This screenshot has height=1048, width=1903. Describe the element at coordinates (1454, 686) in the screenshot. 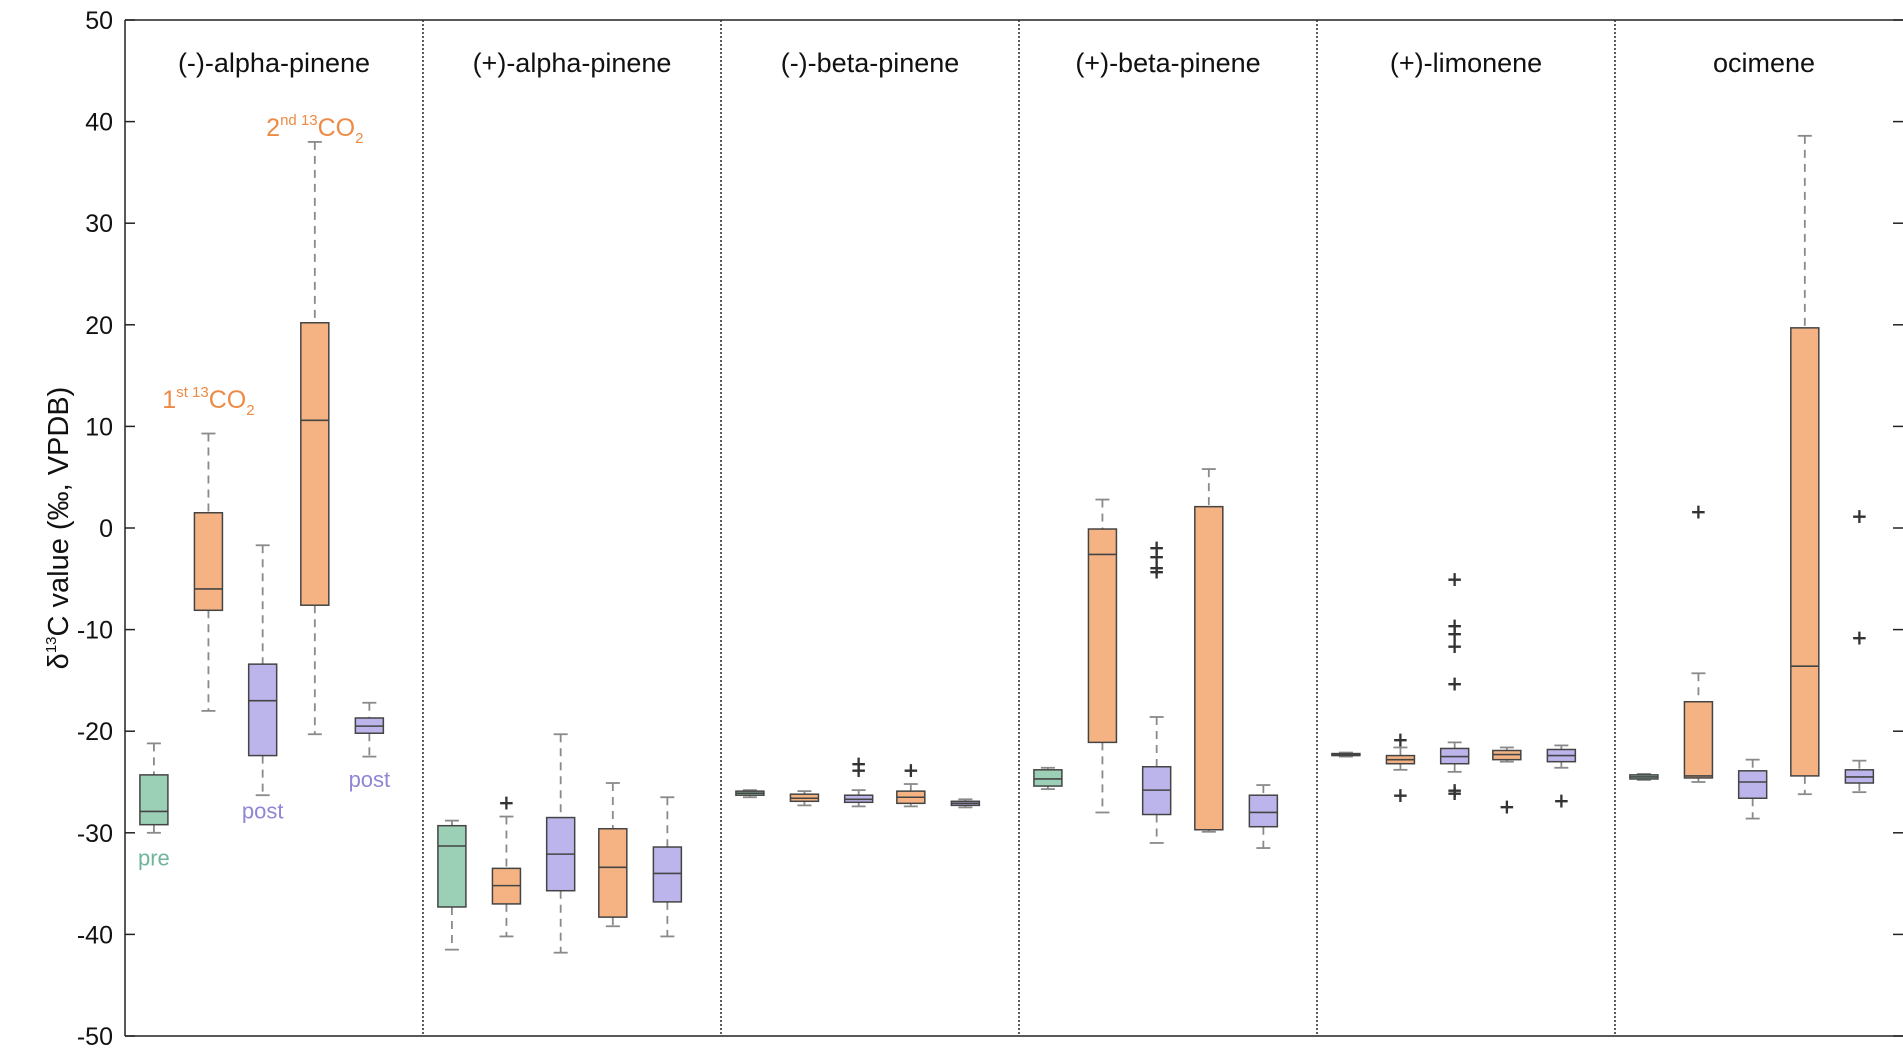

I see `box-4-2: +++++++` at that location.